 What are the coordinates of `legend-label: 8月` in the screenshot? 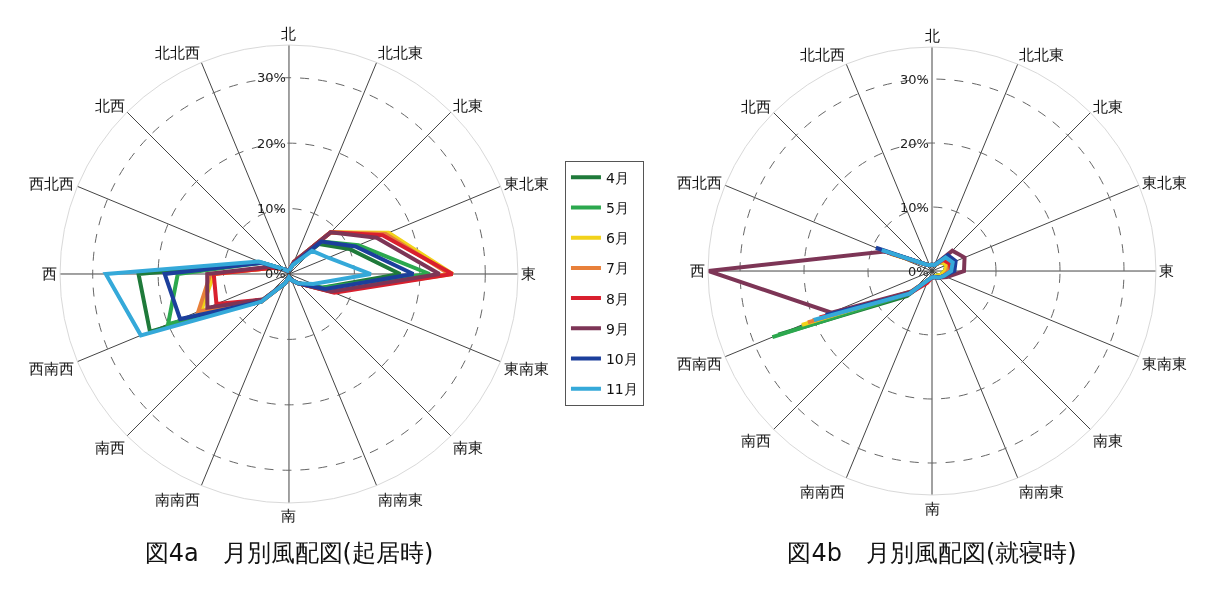 It's located at (617, 298).